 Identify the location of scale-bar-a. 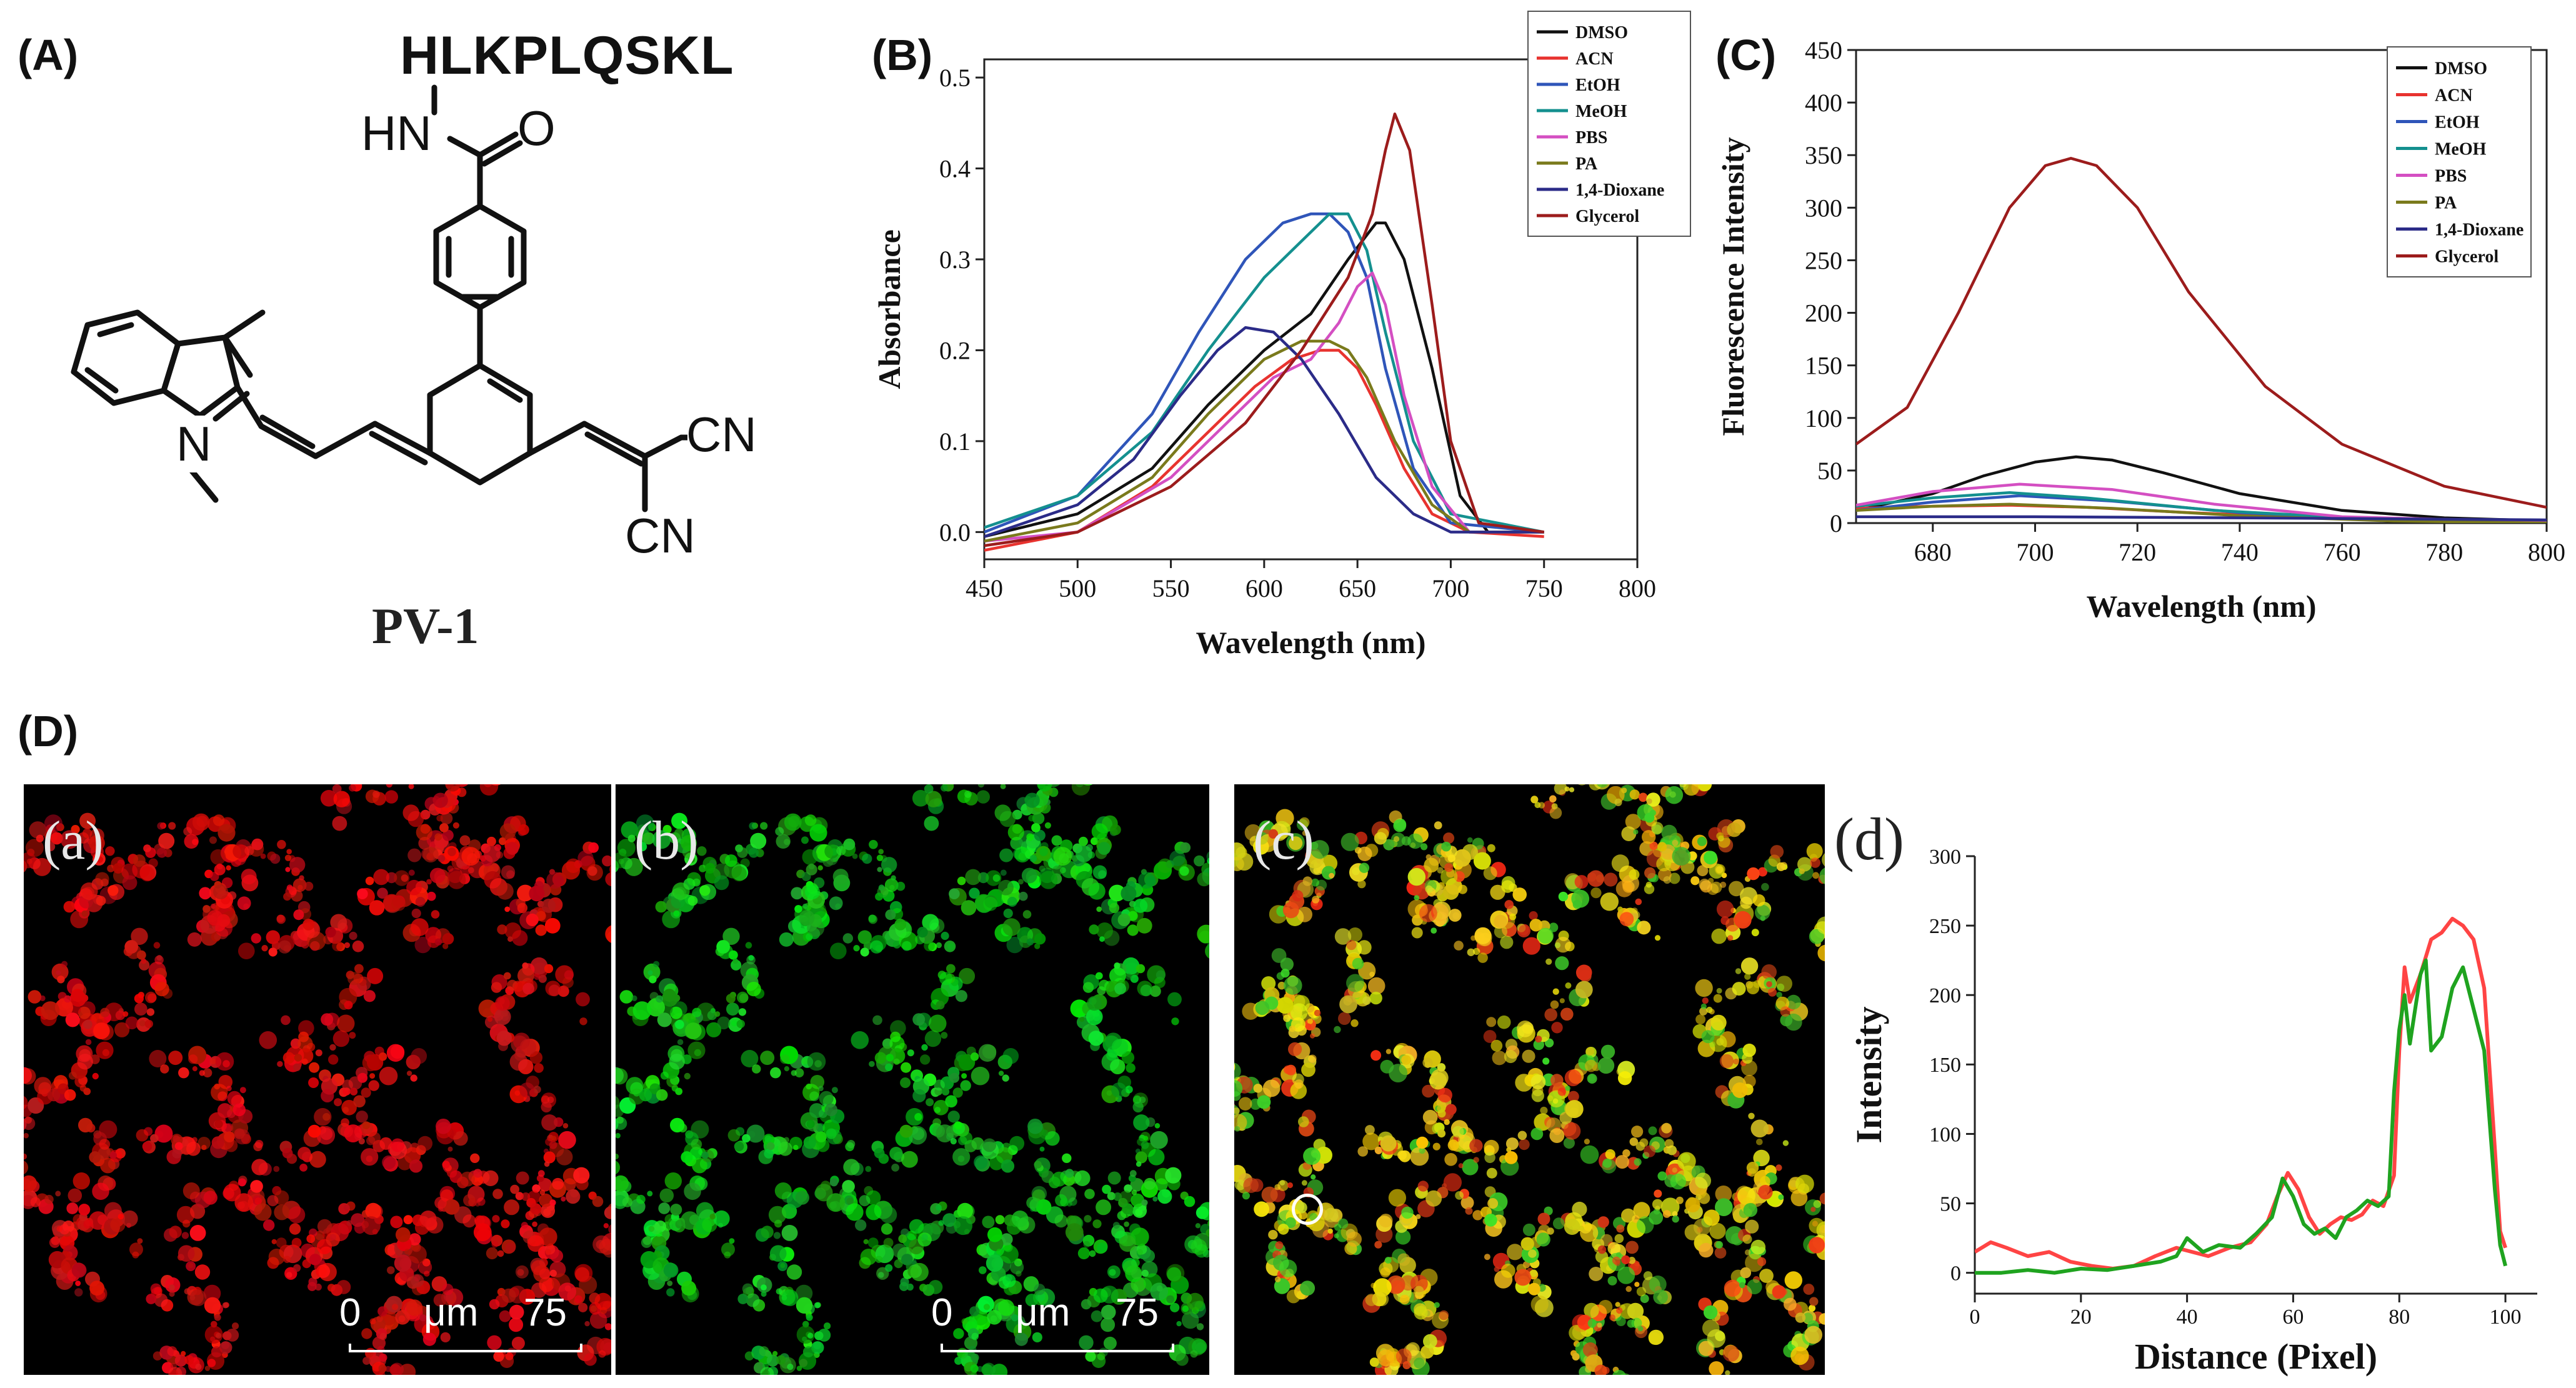
(465, 1351).